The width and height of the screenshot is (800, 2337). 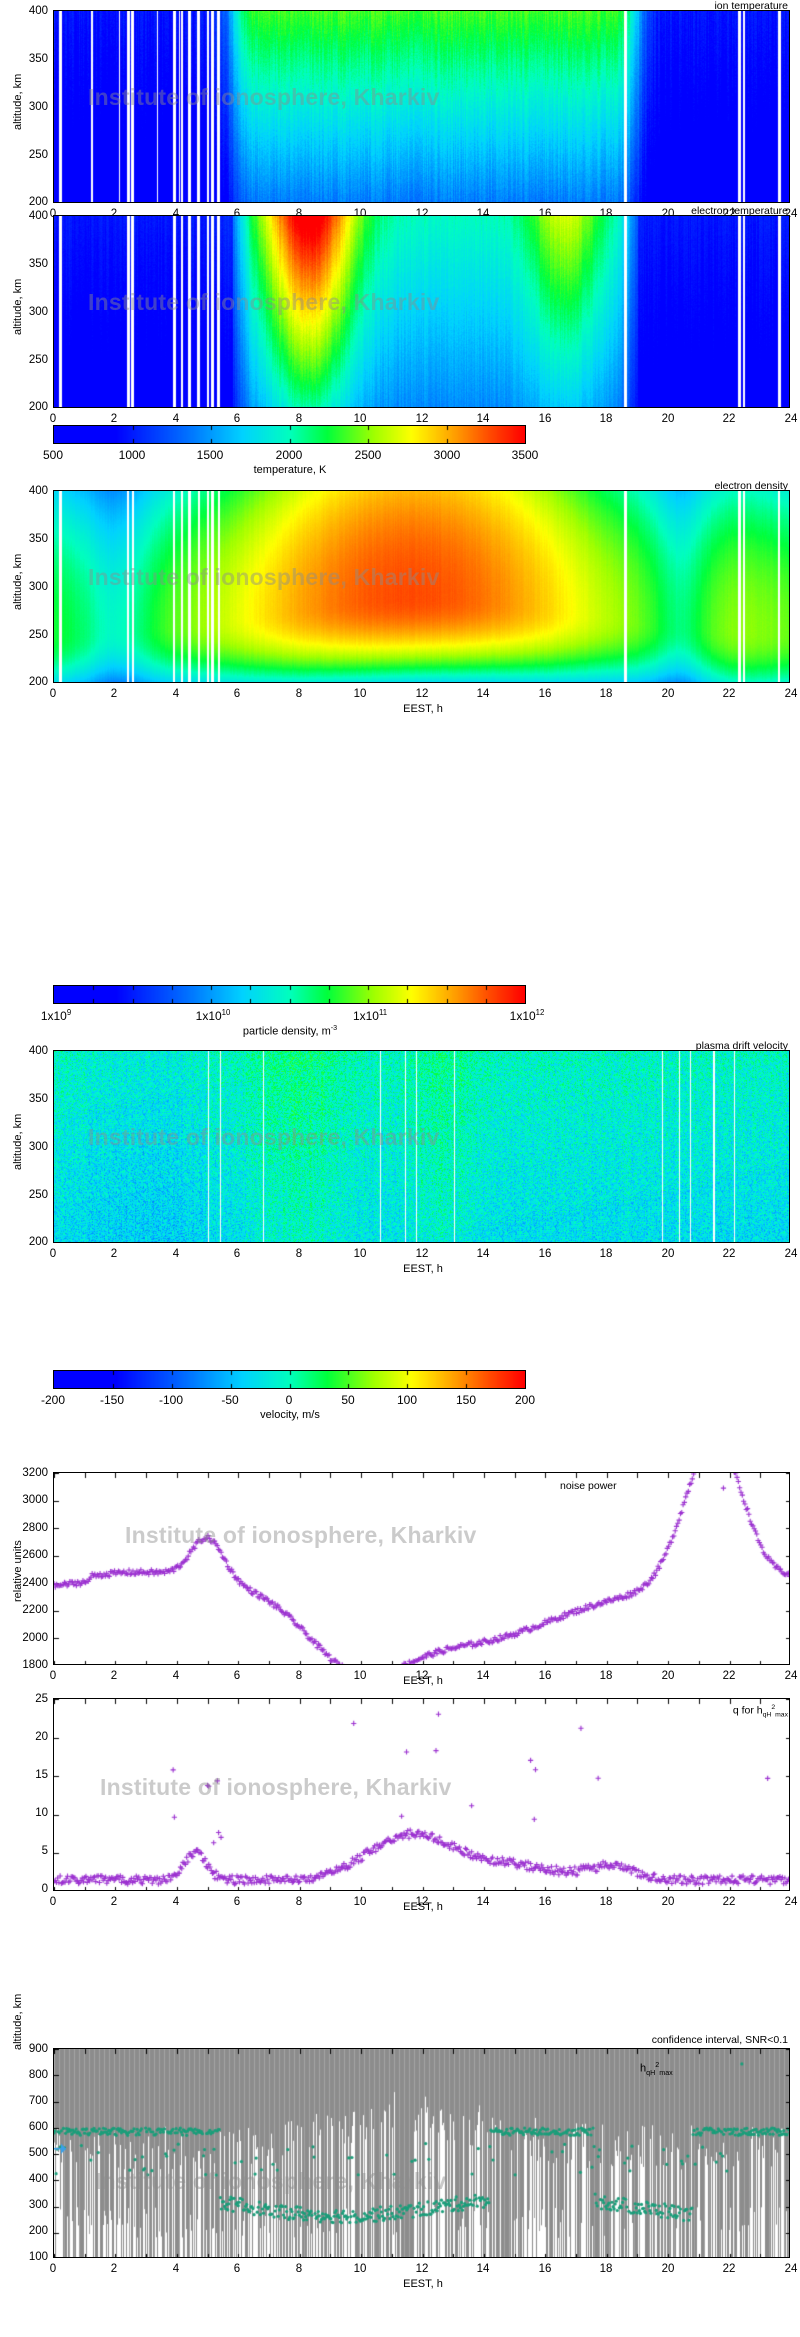 What do you see at coordinates (522, 1016) in the screenshot?
I see `tick-mantissa: 1x10` at bounding box center [522, 1016].